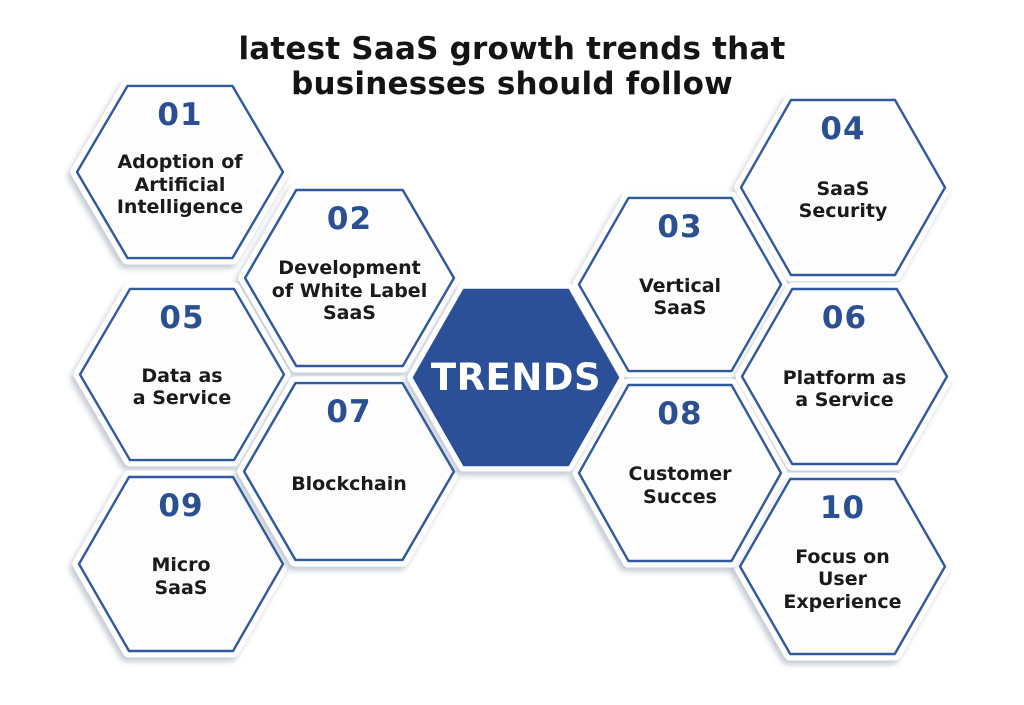  What do you see at coordinates (181, 506) in the screenshot?
I see `trend-number: 09` at bounding box center [181, 506].